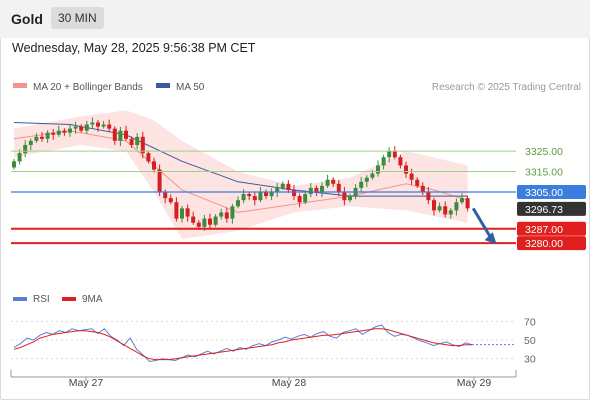  What do you see at coordinates (69, 299) in the screenshot?
I see `rsi-ma-legend-swatch` at bounding box center [69, 299].